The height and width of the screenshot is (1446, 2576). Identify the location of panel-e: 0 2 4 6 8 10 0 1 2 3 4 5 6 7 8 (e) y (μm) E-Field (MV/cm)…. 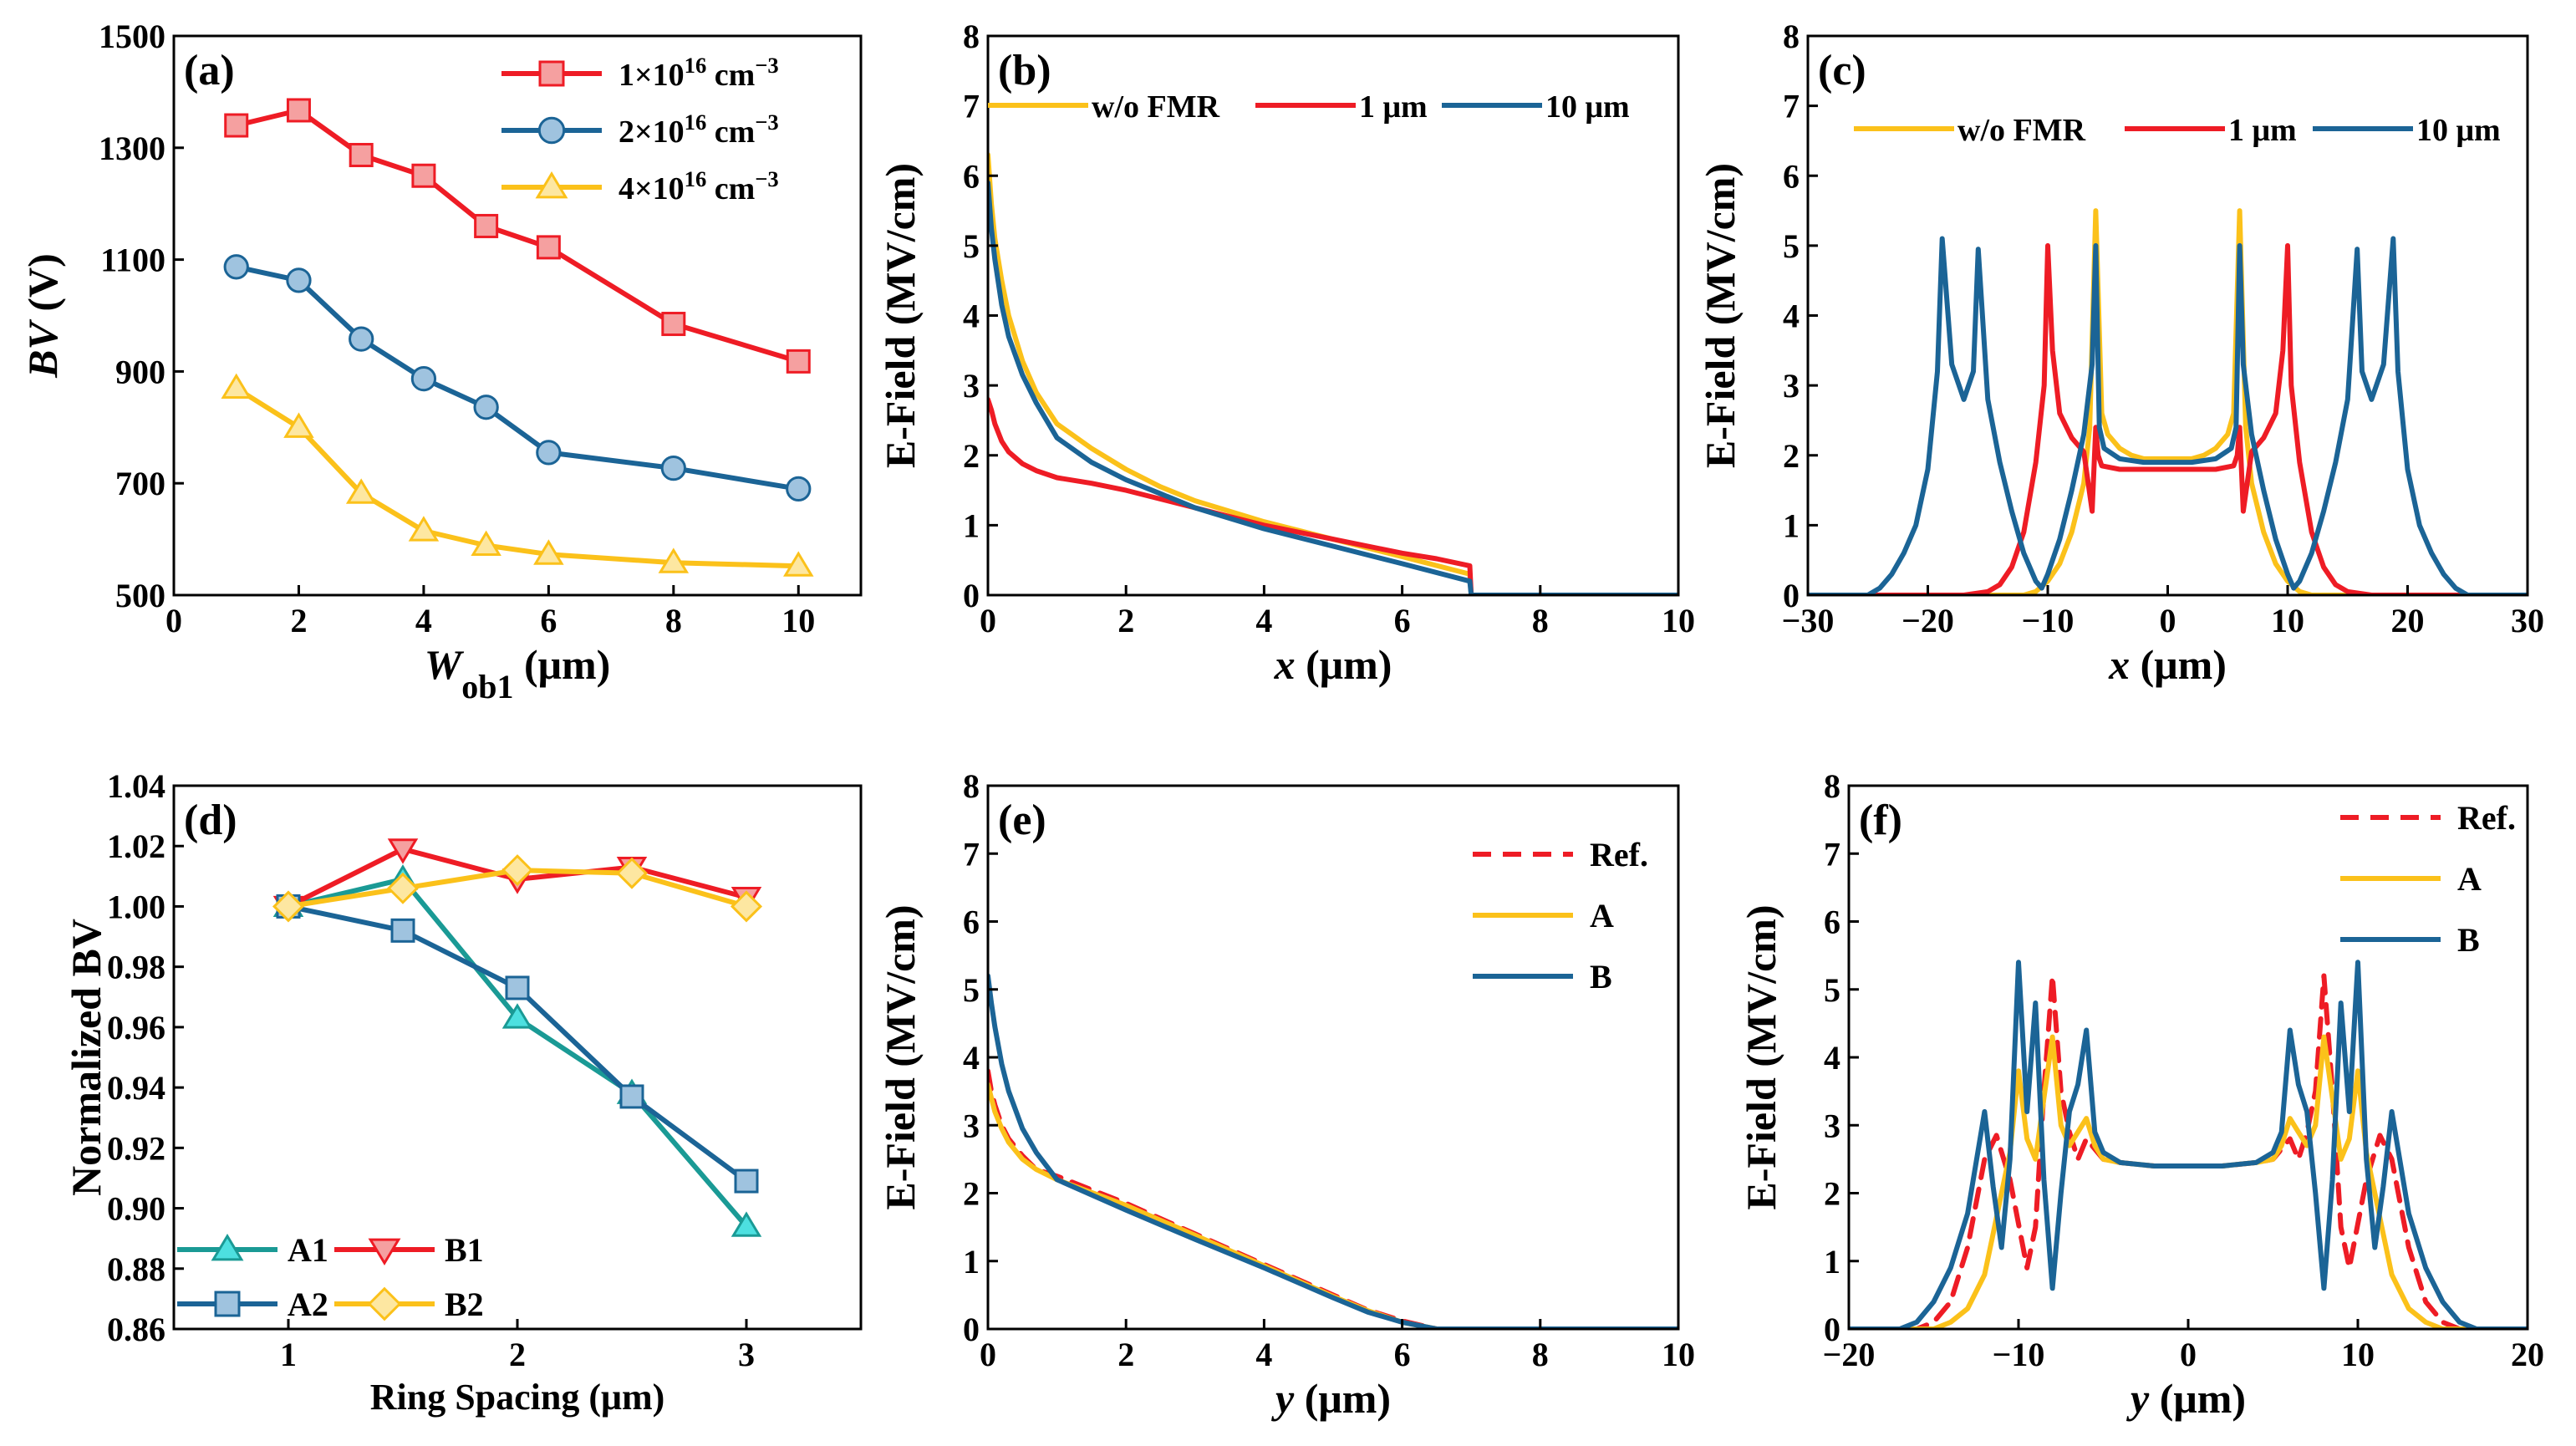
(1286, 1094).